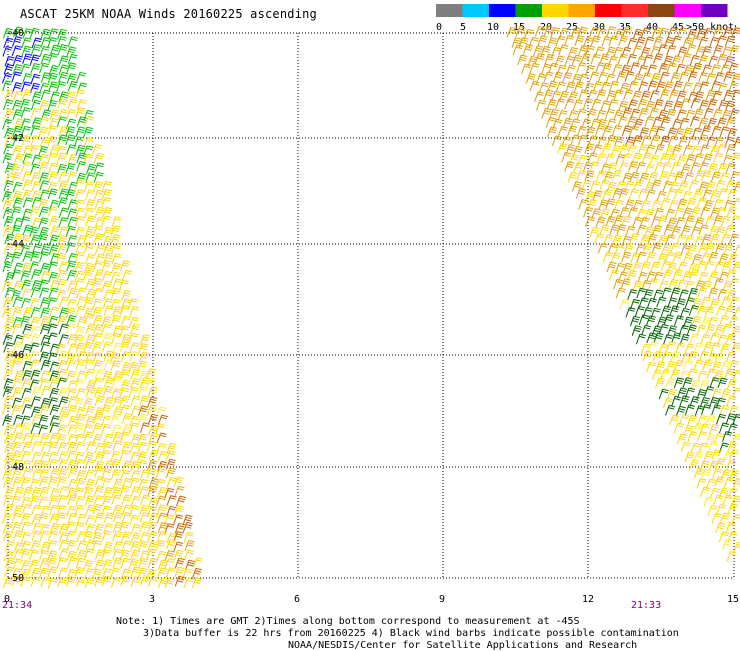  I want to click on lat-label: -46, so click(15, 355).